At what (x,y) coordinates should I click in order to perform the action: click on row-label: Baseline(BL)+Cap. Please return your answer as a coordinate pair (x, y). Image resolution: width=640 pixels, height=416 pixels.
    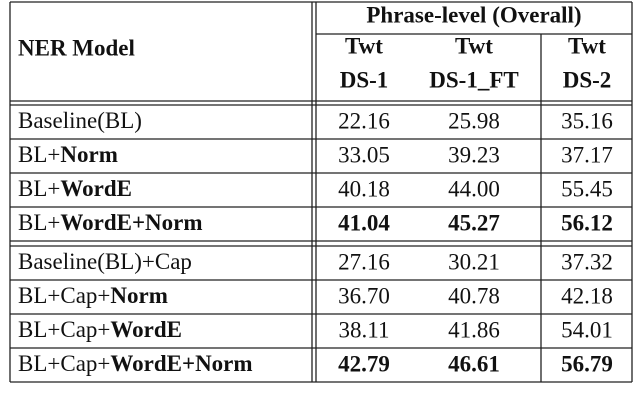
    Looking at the image, I should click on (105, 261).